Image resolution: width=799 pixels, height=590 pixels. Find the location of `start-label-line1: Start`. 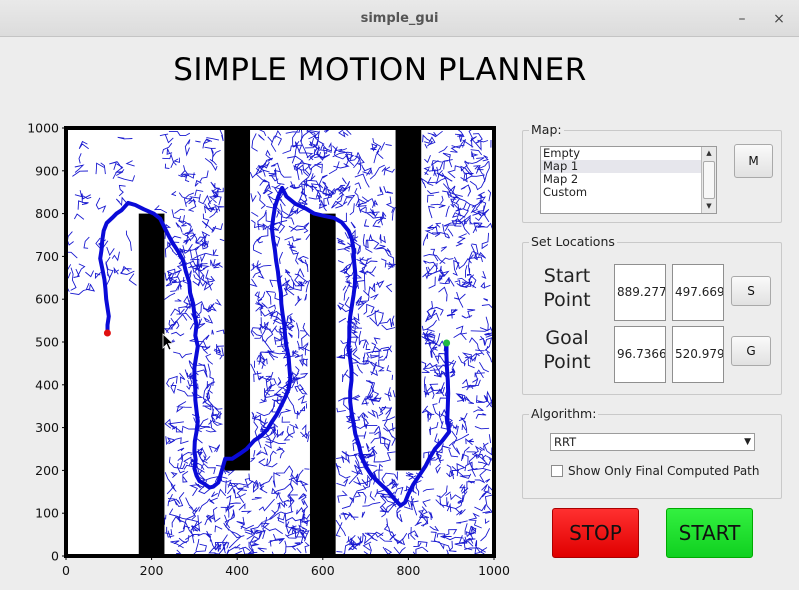

start-label-line1: Start is located at coordinates (567, 276).